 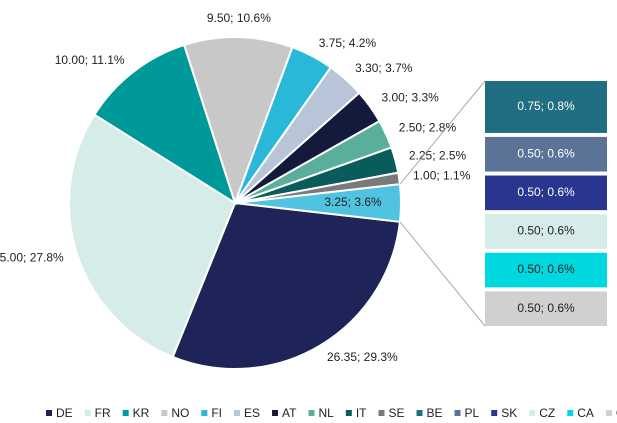 I want to click on data-label: 25.00; 27.8%, so click(x=32, y=258).